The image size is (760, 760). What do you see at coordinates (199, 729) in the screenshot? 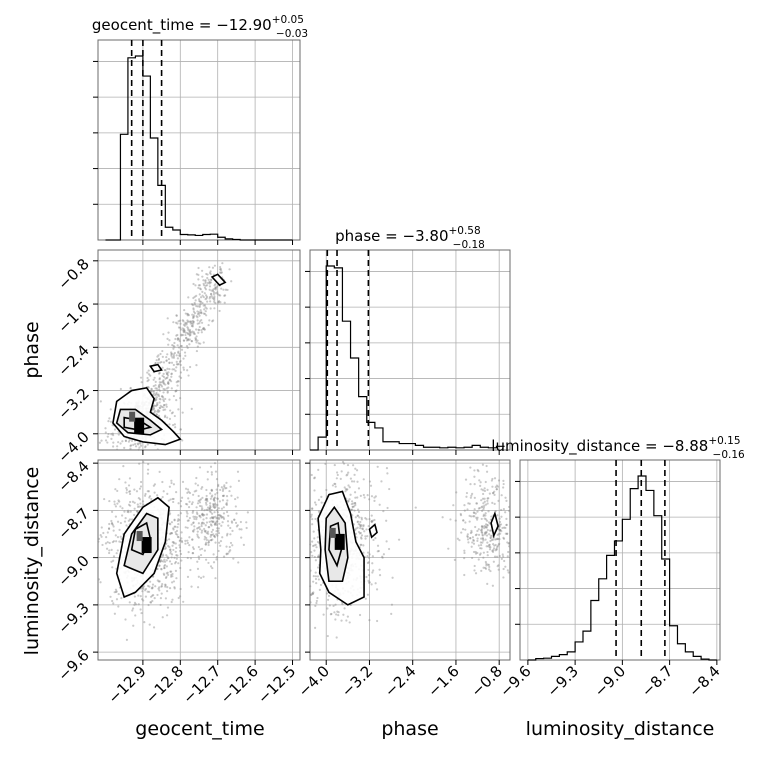
I see `xlabel-geocent-time: geocent_time` at bounding box center [199, 729].